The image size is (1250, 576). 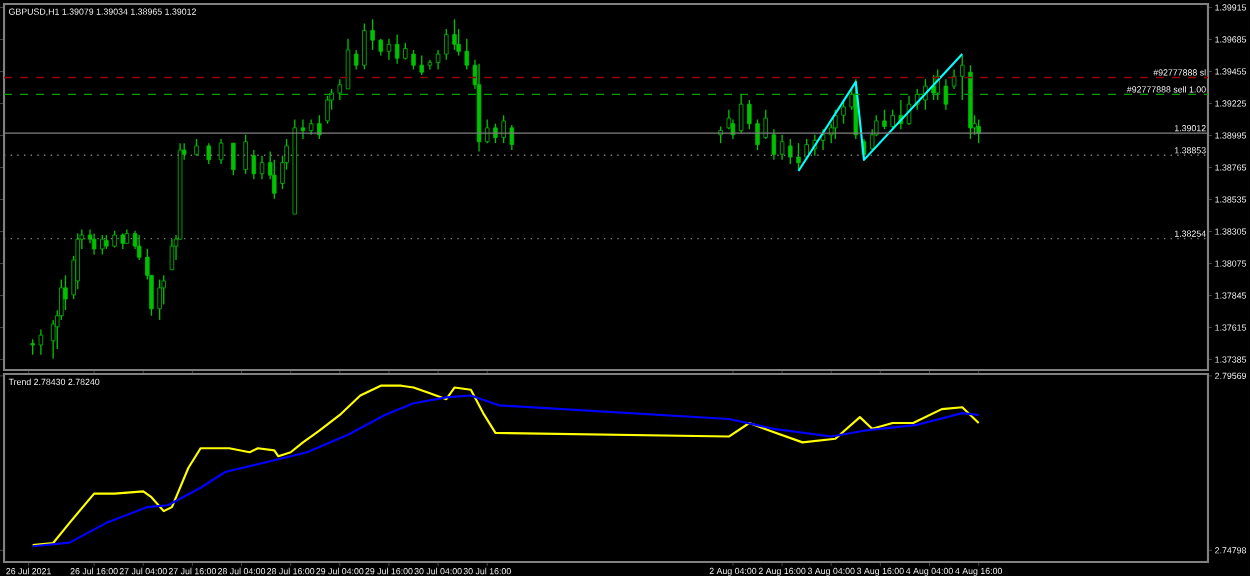 I want to click on line-series, so click(x=880, y=113).